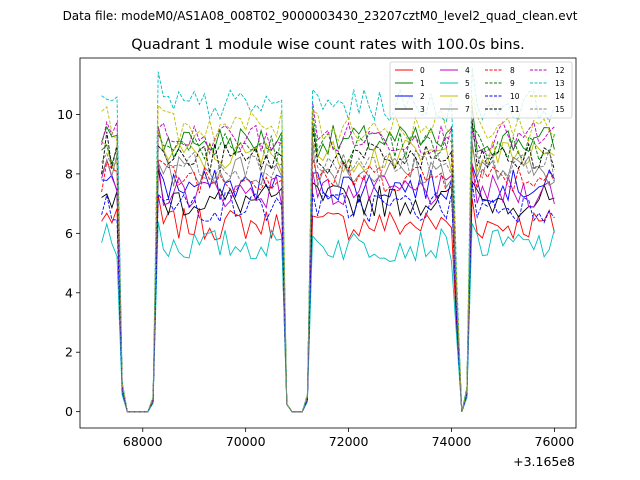 Image resolution: width=640 pixels, height=480 pixels. What do you see at coordinates (544, 461) in the screenshot?
I see `x-offset-label: +3.165e8` at bounding box center [544, 461].